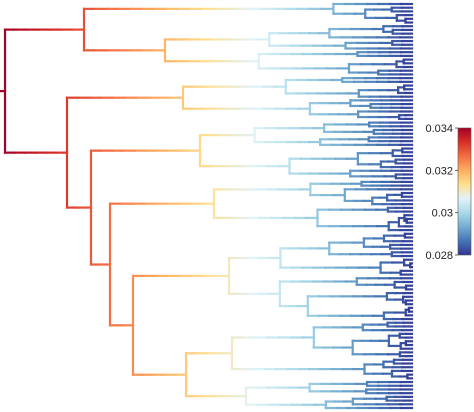 This screenshot has height=412, width=474. Describe the element at coordinates (442, 214) in the screenshot. I see `color-scale-tick-label: 0.03` at that location.